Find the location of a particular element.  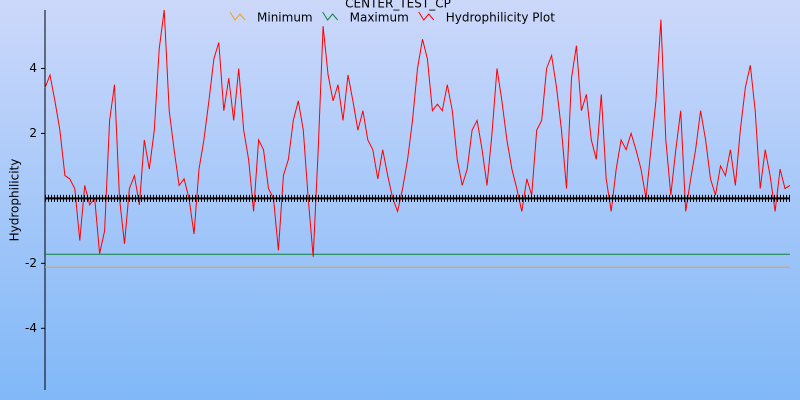

legend-label: Minimum is located at coordinates (285, 18).